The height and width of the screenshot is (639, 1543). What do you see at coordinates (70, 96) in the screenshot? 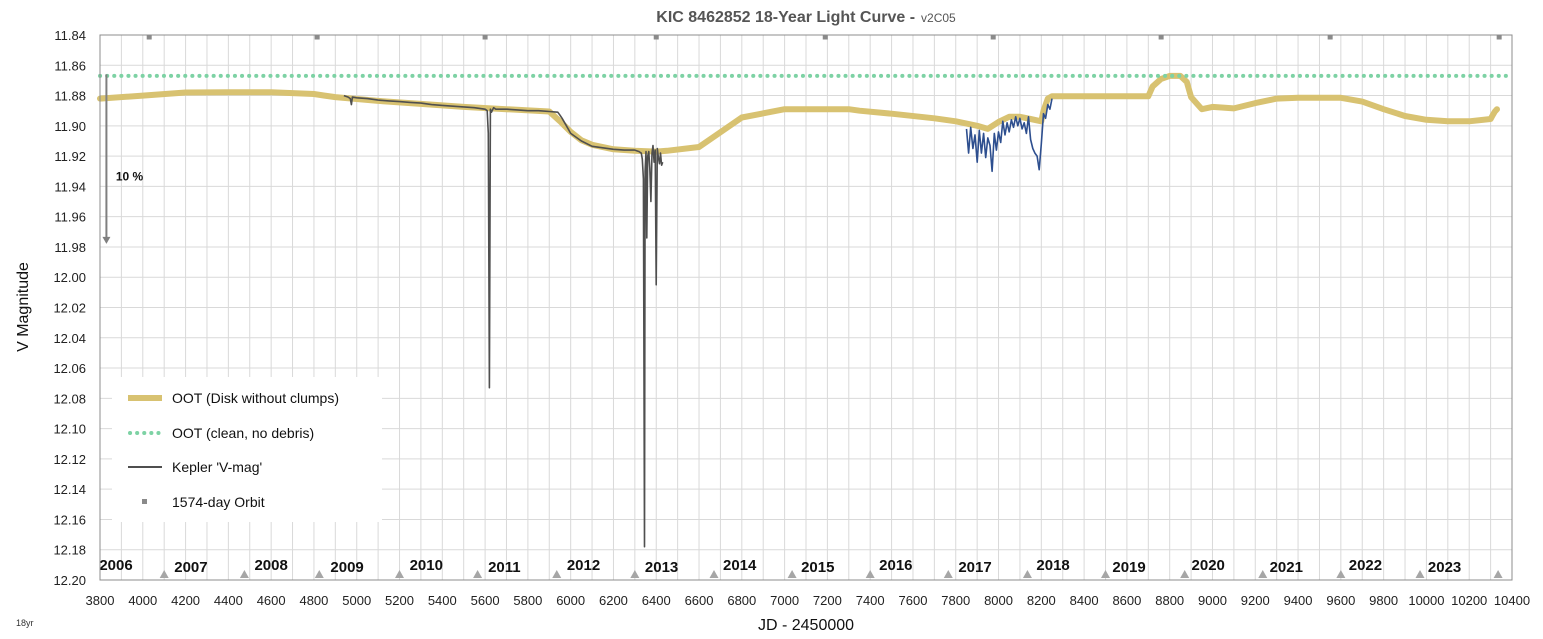
I see `y-tick-label: 11.88` at bounding box center [70, 96].